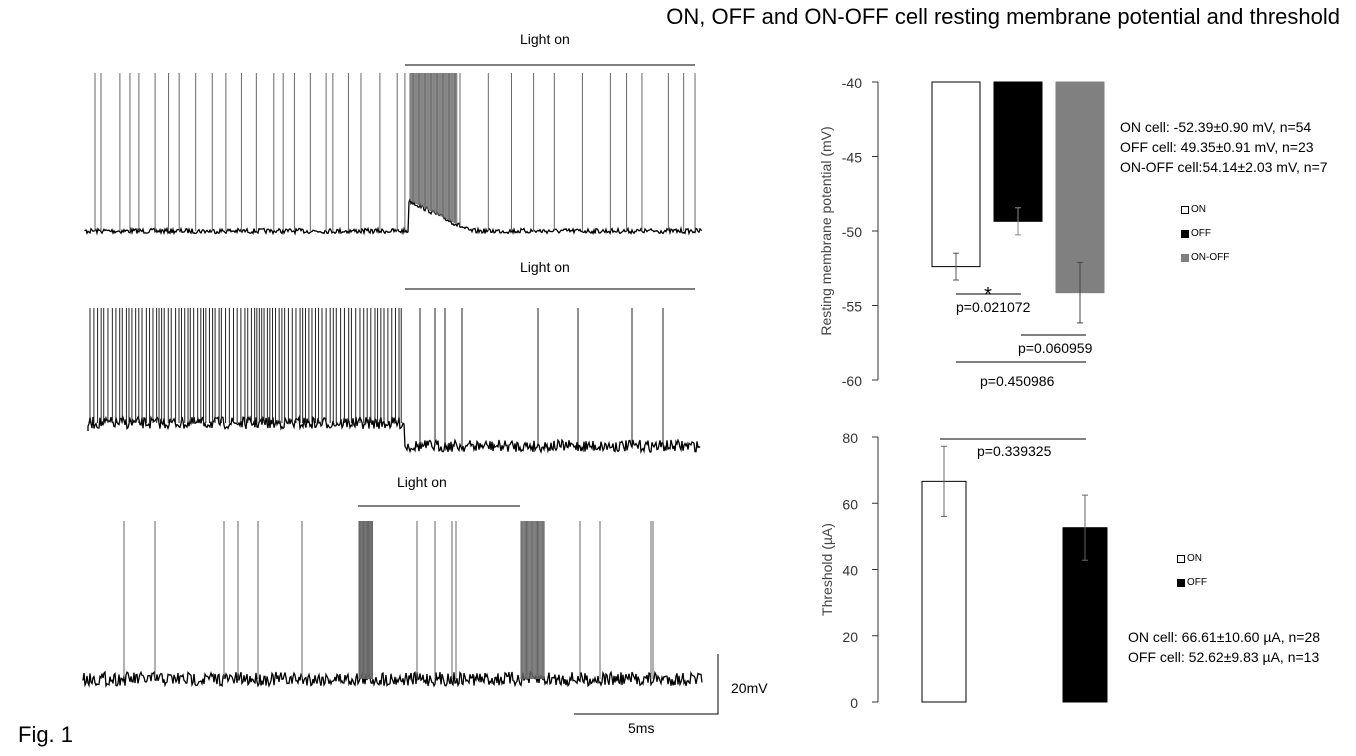 This screenshot has width=1356, height=756. Describe the element at coordinates (1224, 637) in the screenshot. I see `stat-on-threshold: ON cell: 66.61±10.60 µA, n=28` at that location.